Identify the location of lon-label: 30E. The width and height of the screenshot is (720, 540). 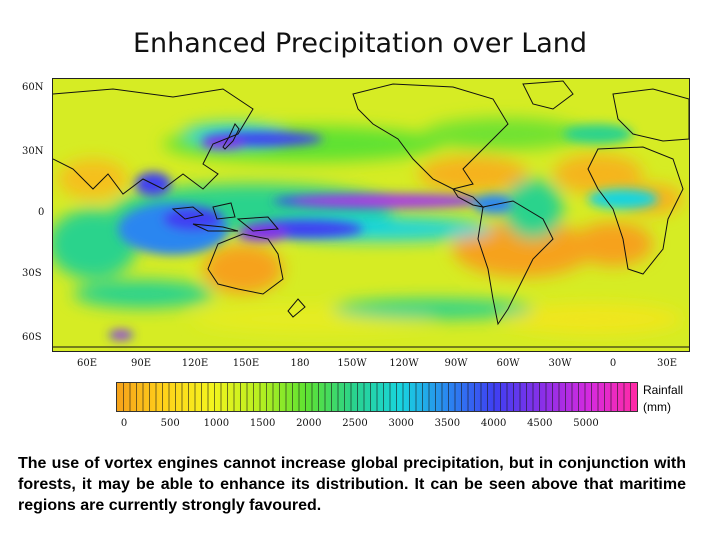
(667, 363).